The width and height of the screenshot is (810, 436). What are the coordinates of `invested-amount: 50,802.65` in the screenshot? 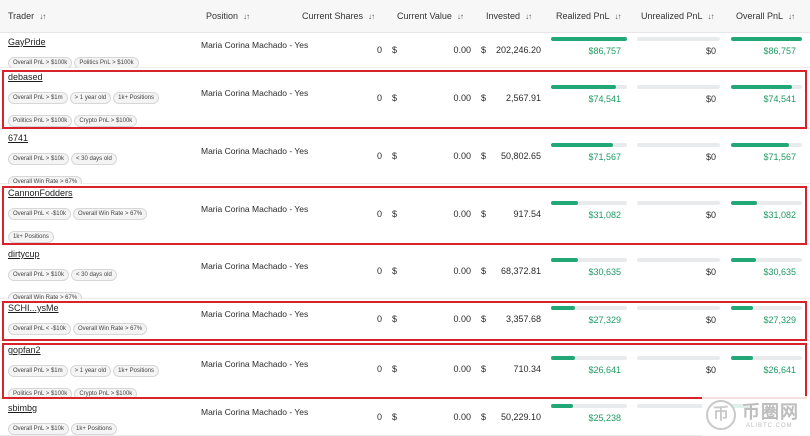 It's located at (520, 156).